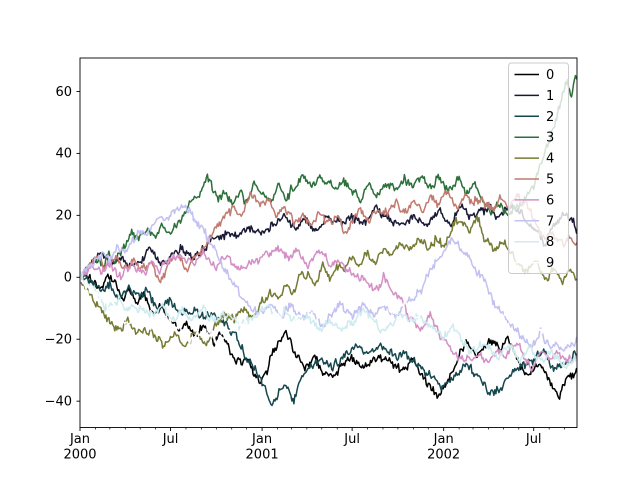  I want to click on legend-label: 3, so click(550, 138).